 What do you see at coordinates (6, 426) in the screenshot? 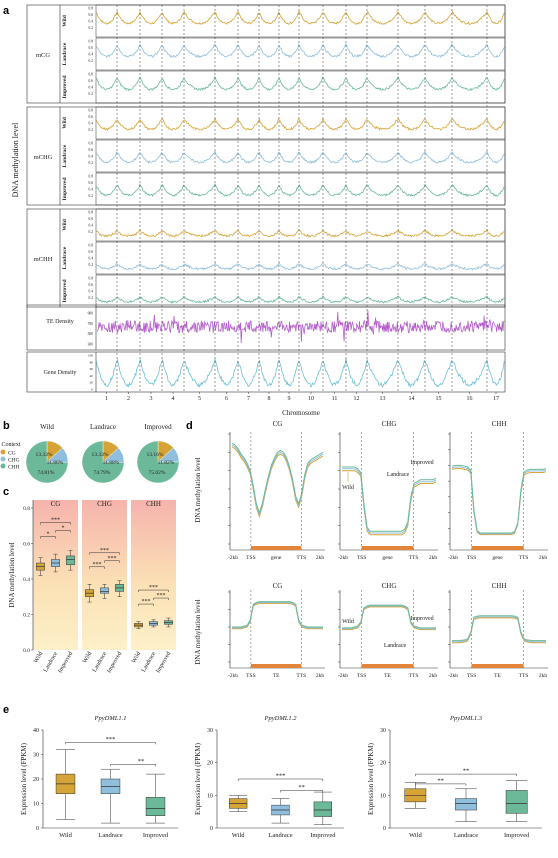
I see `panel-label-b: b` at bounding box center [6, 426].